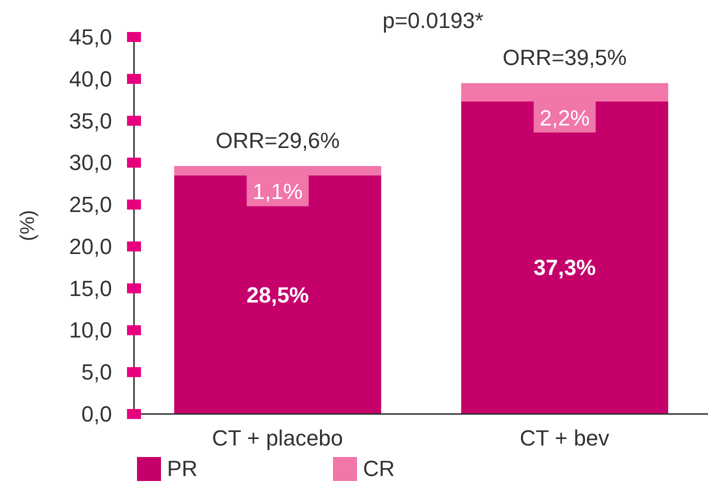 This screenshot has width=708, height=491. What do you see at coordinates (278, 140) in the screenshot?
I see `total-label: ORR=29,6%` at bounding box center [278, 140].